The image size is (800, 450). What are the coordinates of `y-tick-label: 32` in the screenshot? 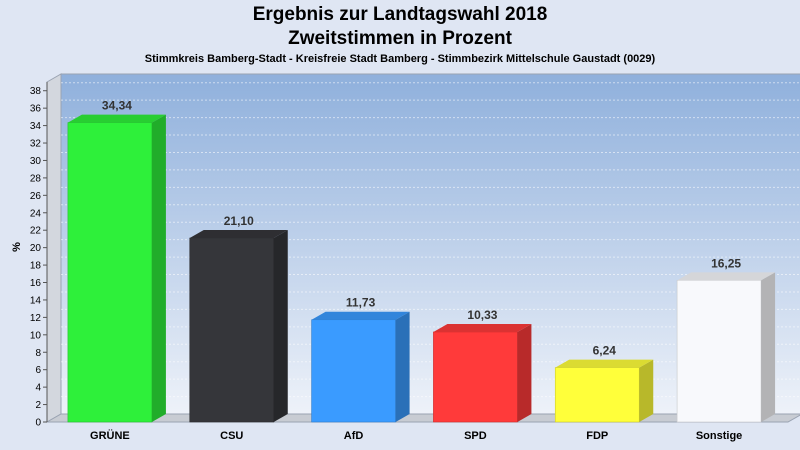 It's located at (36, 144).